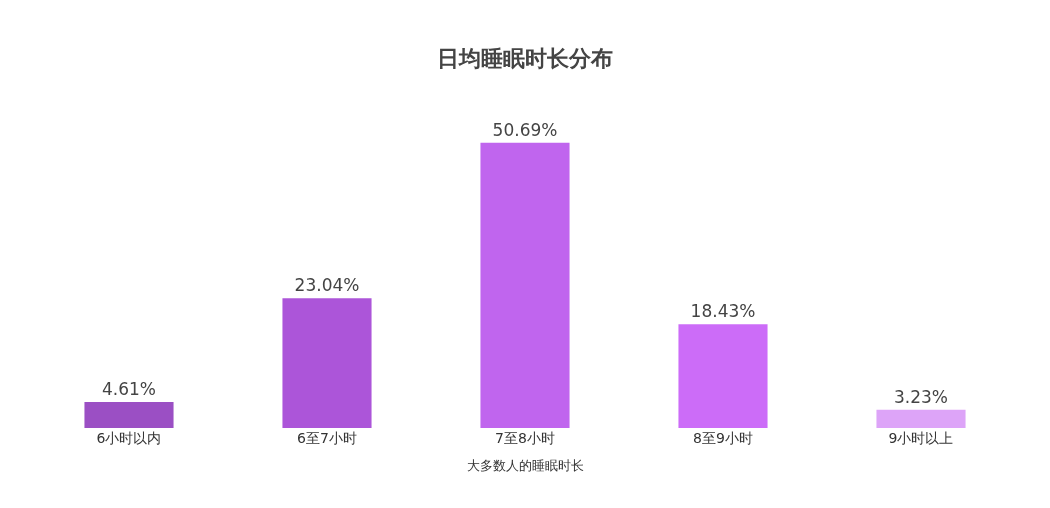 The width and height of the screenshot is (1050, 508). I want to click on x-tick-label: 6小时以内, so click(129, 438).